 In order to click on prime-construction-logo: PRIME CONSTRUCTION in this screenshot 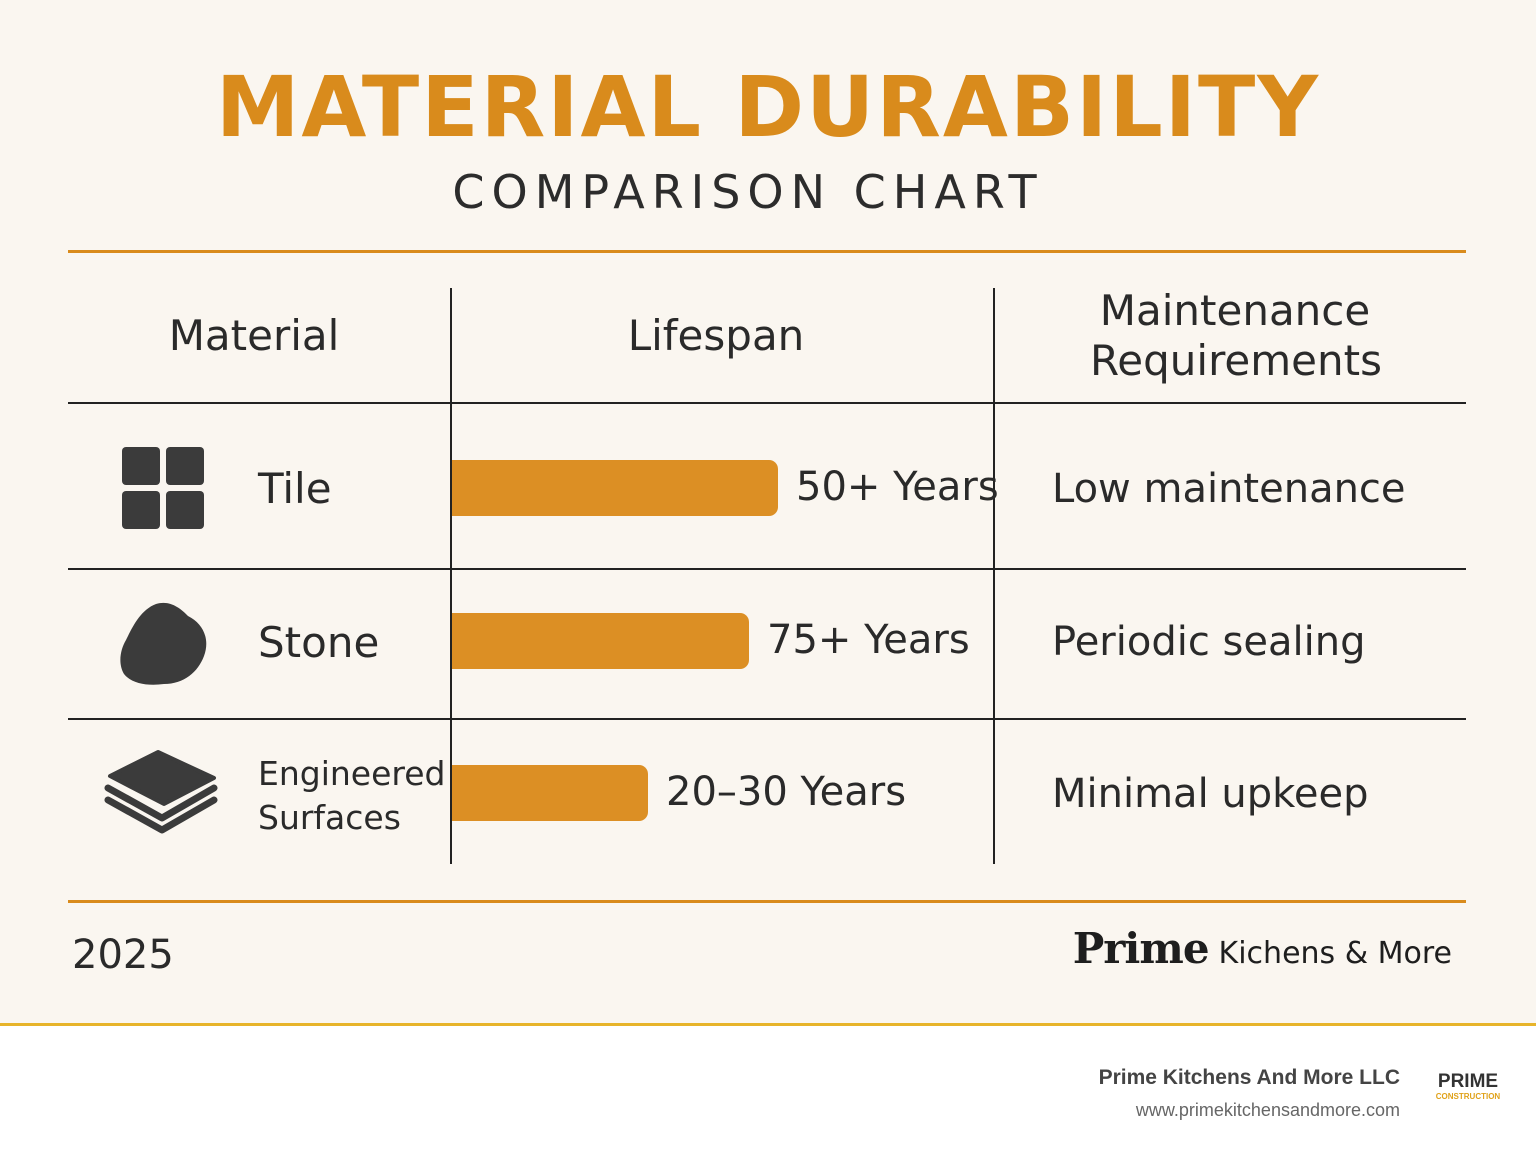, I will do `click(1468, 1087)`.